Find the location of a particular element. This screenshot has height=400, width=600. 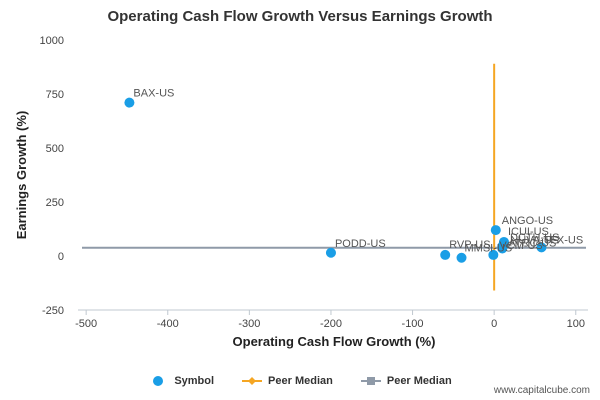

x-tick-label: -400 is located at coordinates (168, 324).